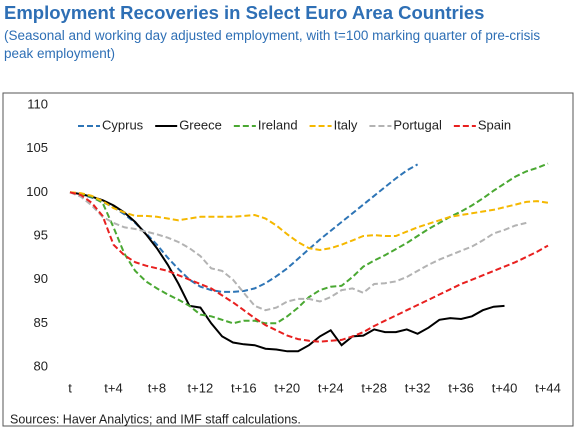  What do you see at coordinates (200, 124) in the screenshot?
I see `legend-label: Greece` at bounding box center [200, 124].